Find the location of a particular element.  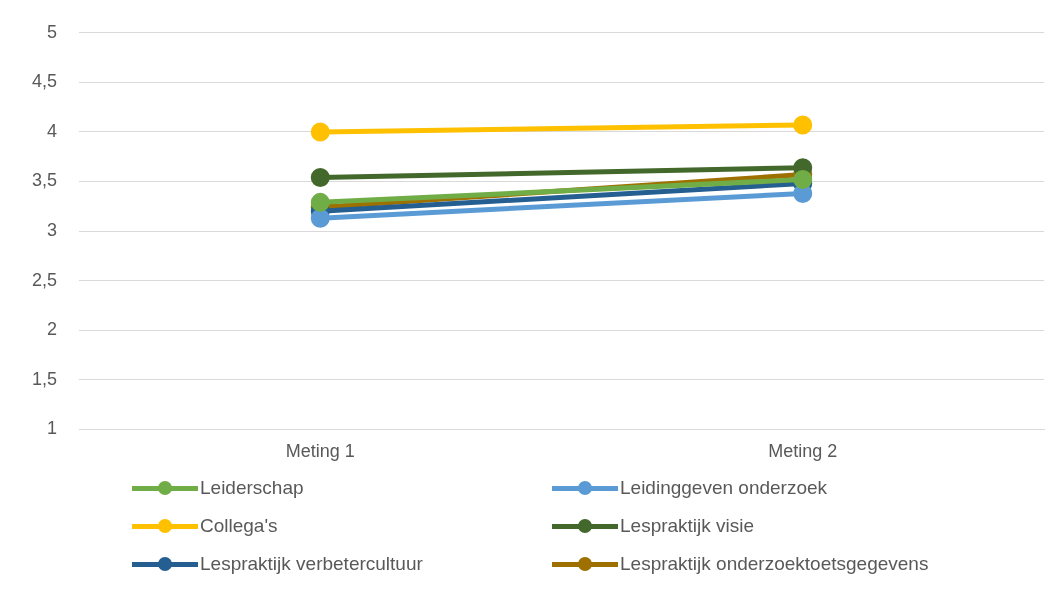

y-tick-label: 4,5 is located at coordinates (44, 81).